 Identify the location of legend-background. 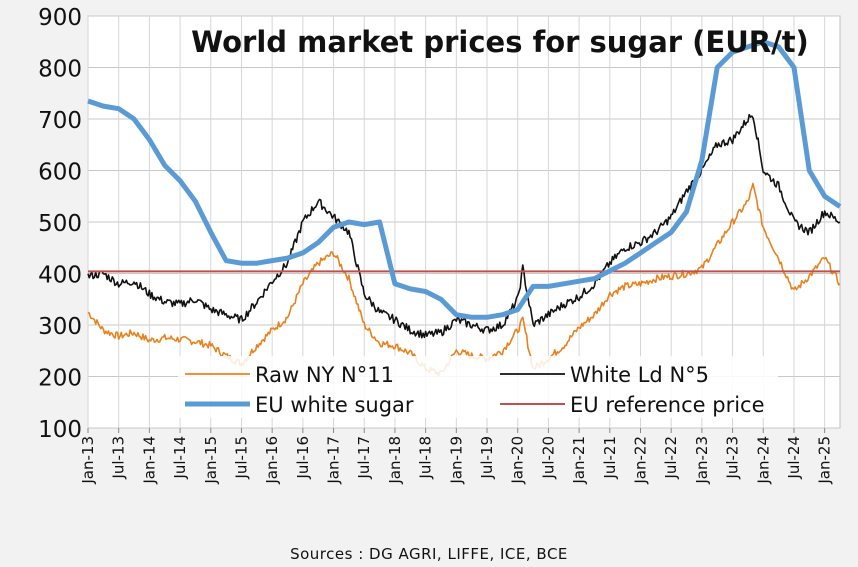
(478, 387).